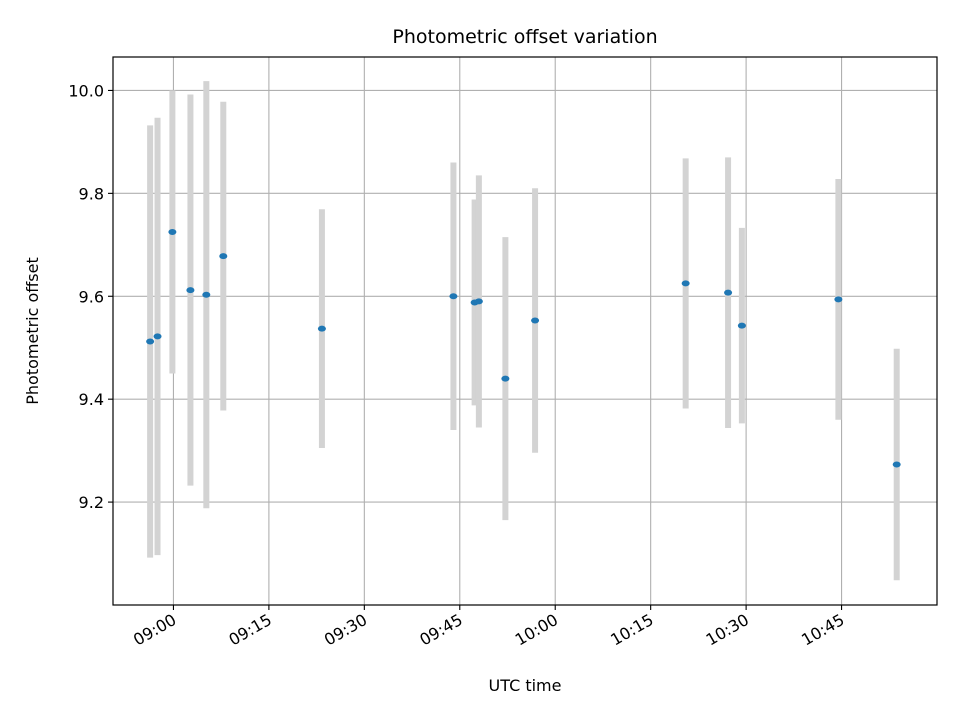  What do you see at coordinates (91, 399) in the screenshot?
I see `y-tick-label: 9.4` at bounding box center [91, 399].